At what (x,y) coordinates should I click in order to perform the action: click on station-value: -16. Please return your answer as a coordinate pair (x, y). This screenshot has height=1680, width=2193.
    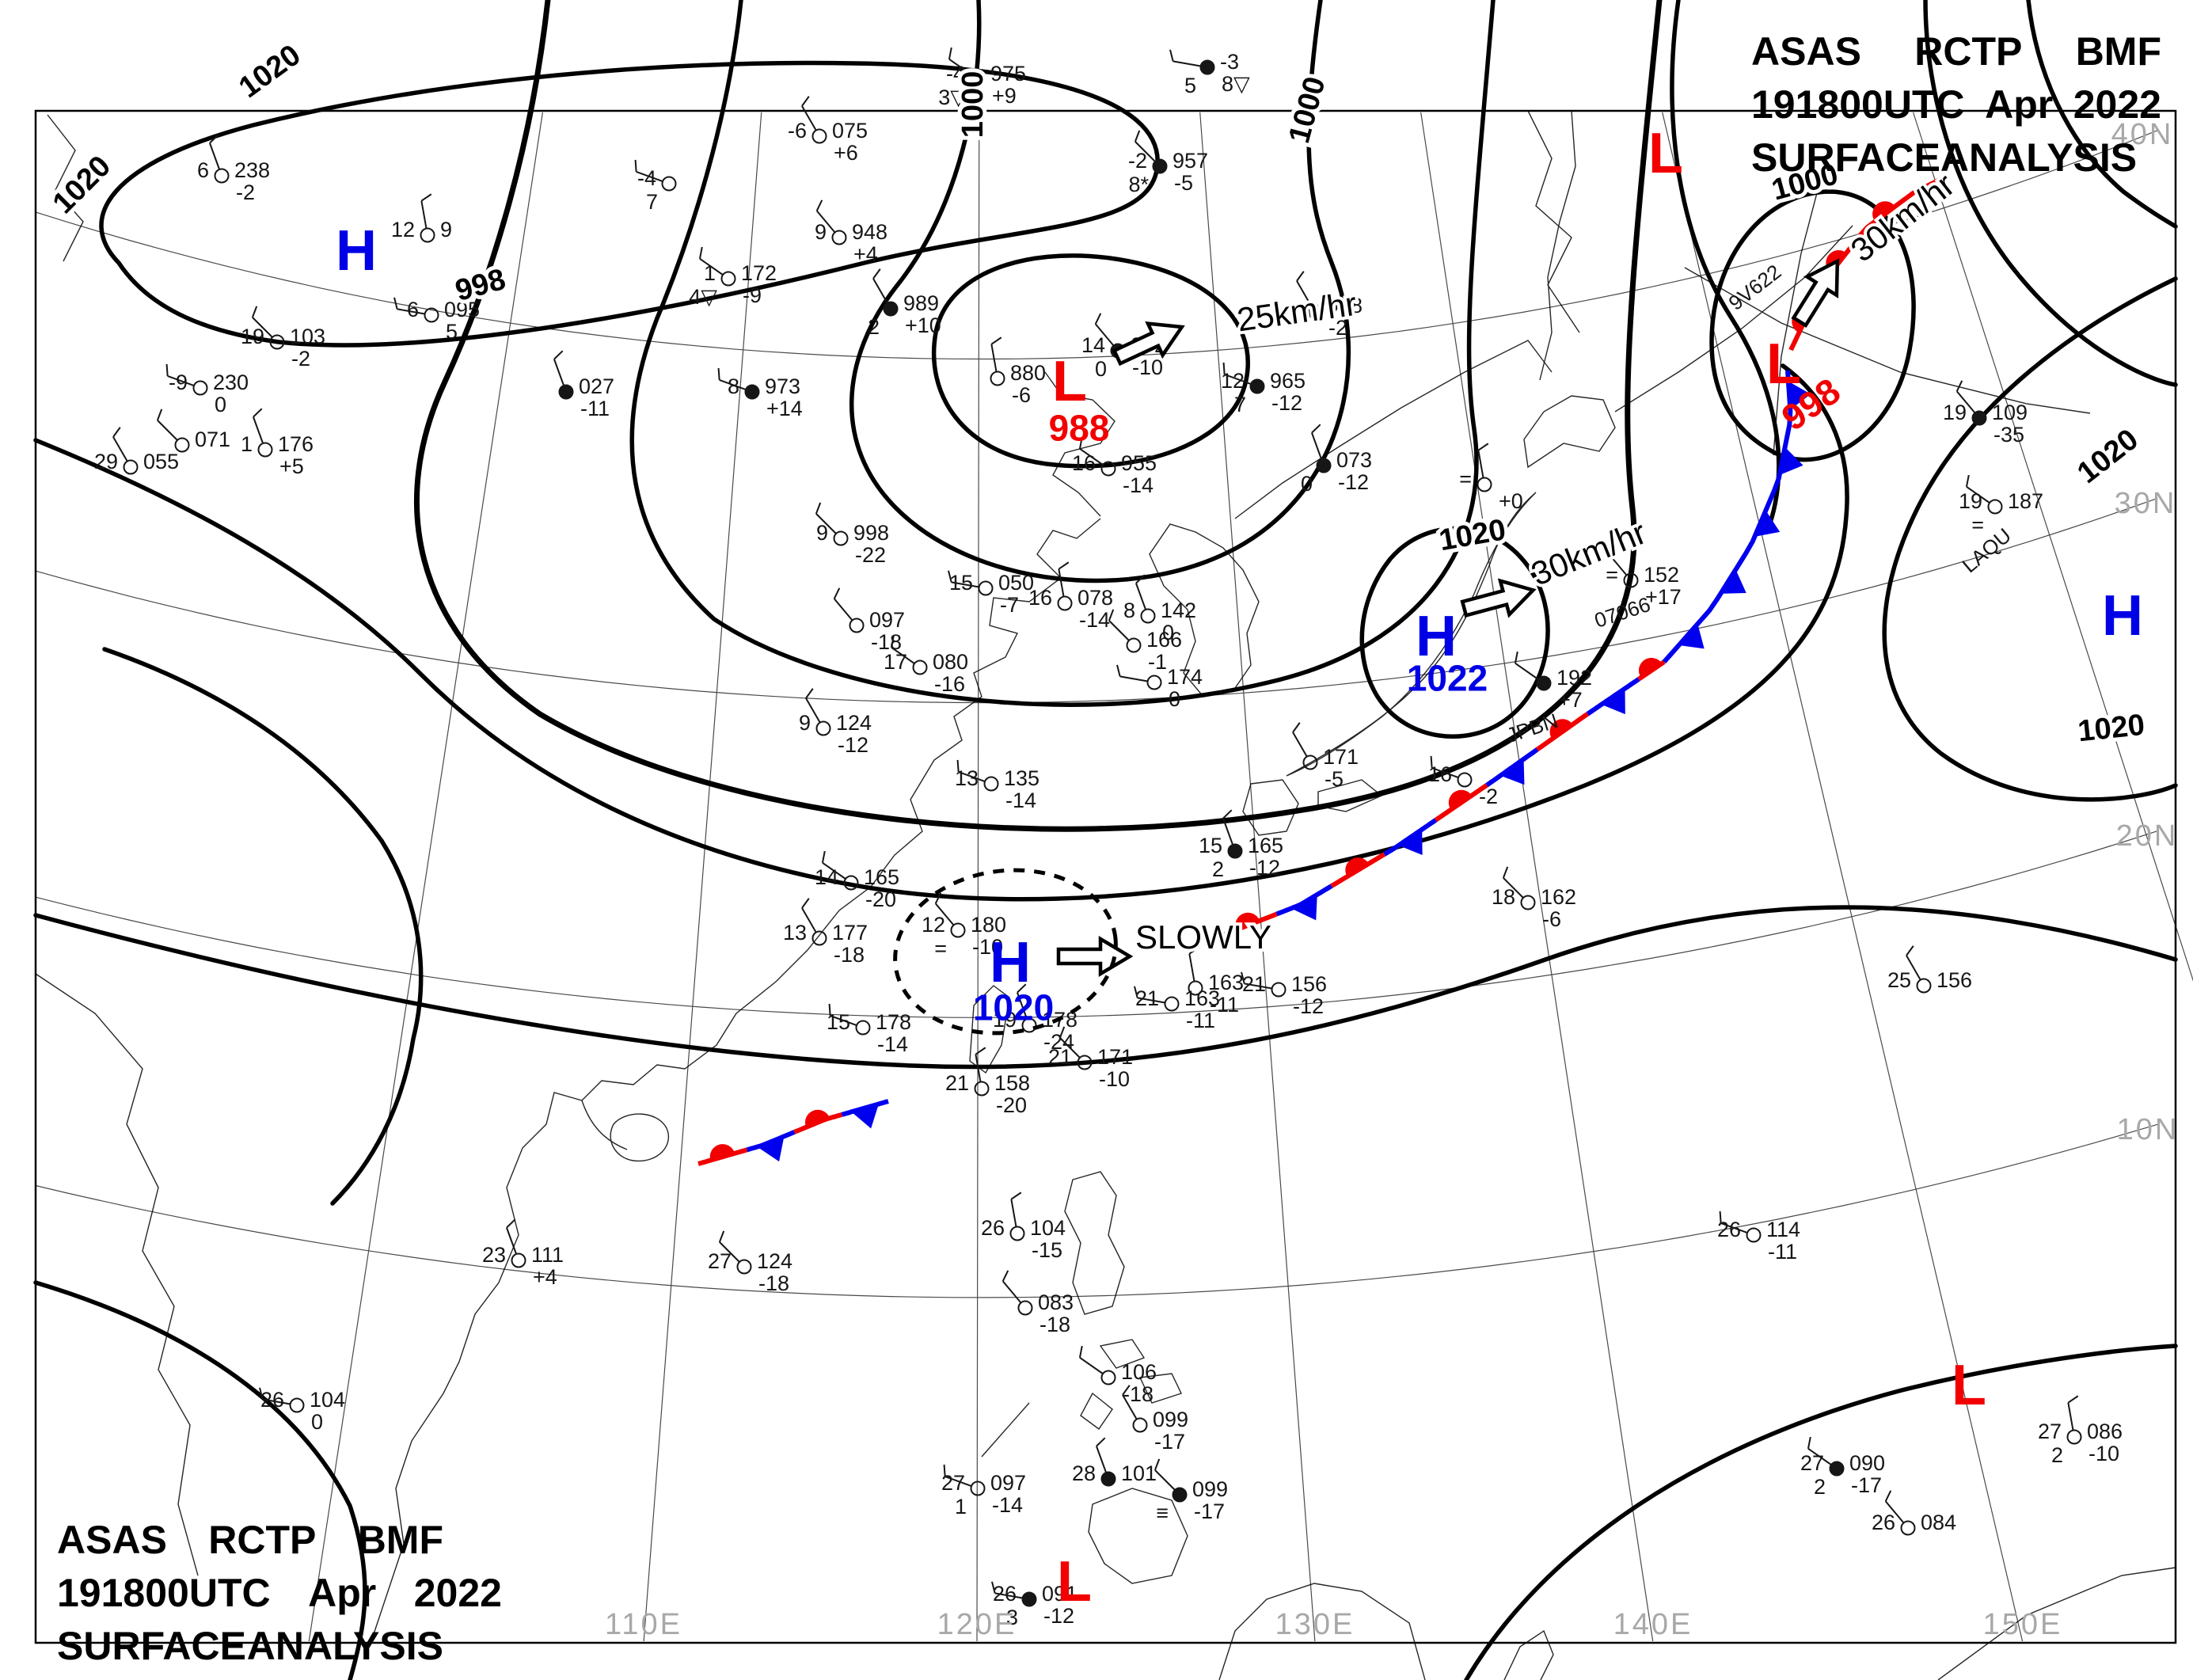
    Looking at the image, I should click on (950, 684).